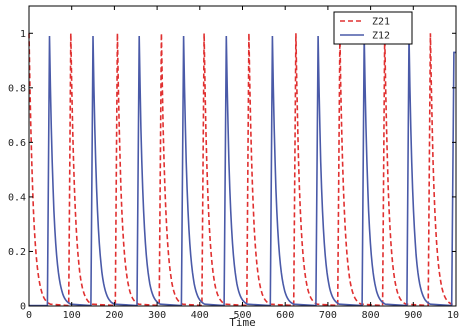  I want to click on legend-label-z12: Z12, so click(381, 36).